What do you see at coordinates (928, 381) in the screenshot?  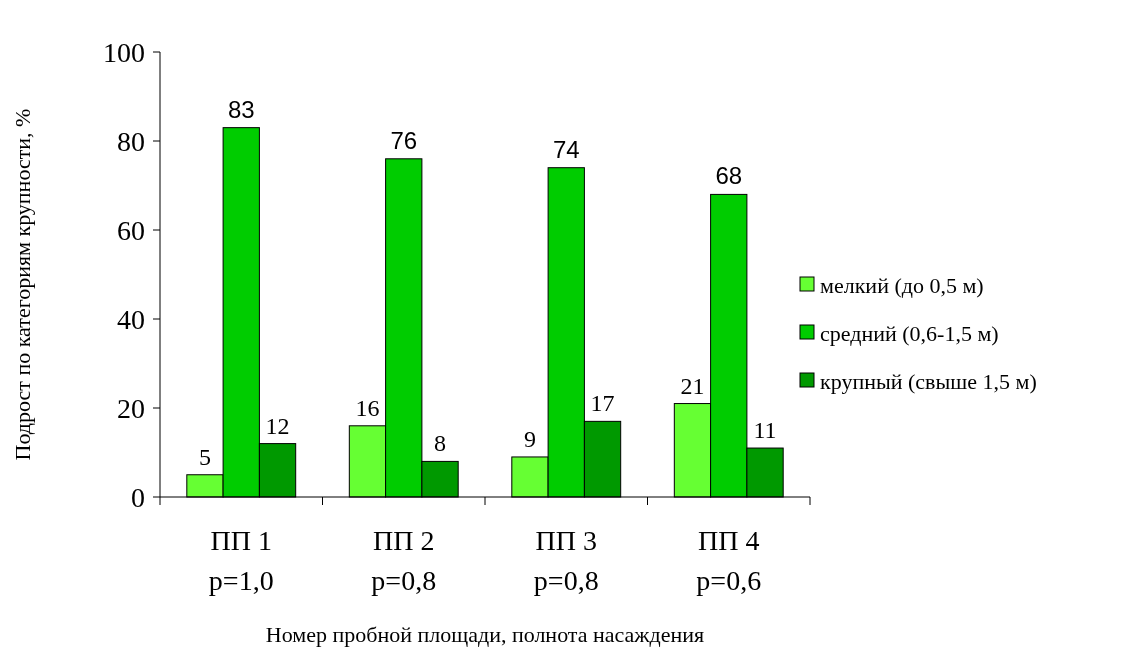 I see `legend-label: крупный (свыше 1,5 м)` at bounding box center [928, 381].